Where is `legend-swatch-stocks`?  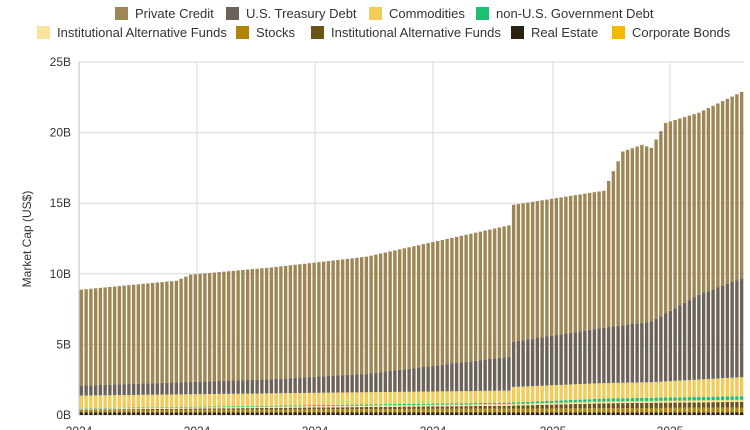
legend-swatch-stocks is located at coordinates (242, 32).